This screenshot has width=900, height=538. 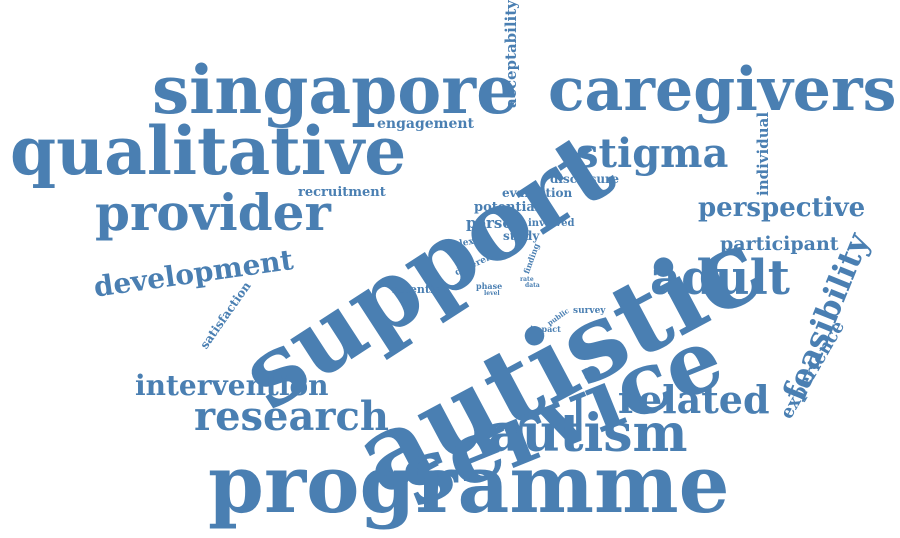 I want to click on word-stigma: stigma, so click(x=652, y=153).